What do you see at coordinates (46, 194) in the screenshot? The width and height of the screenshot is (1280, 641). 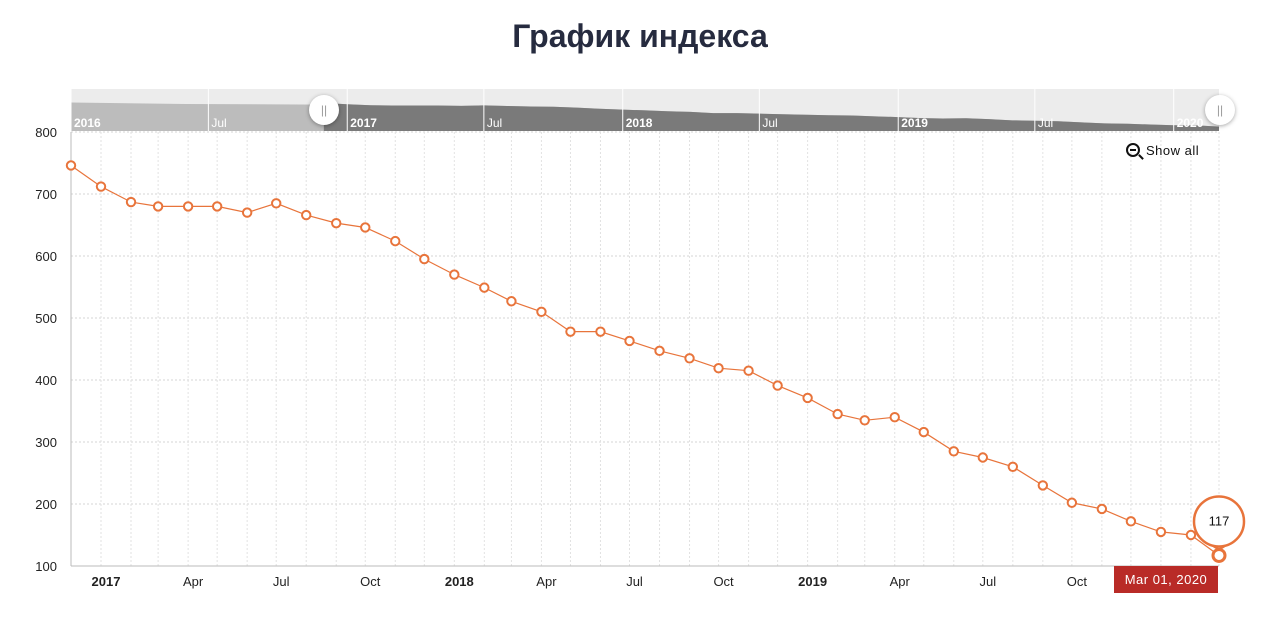 I see `y-tick-label: 700` at bounding box center [46, 194].